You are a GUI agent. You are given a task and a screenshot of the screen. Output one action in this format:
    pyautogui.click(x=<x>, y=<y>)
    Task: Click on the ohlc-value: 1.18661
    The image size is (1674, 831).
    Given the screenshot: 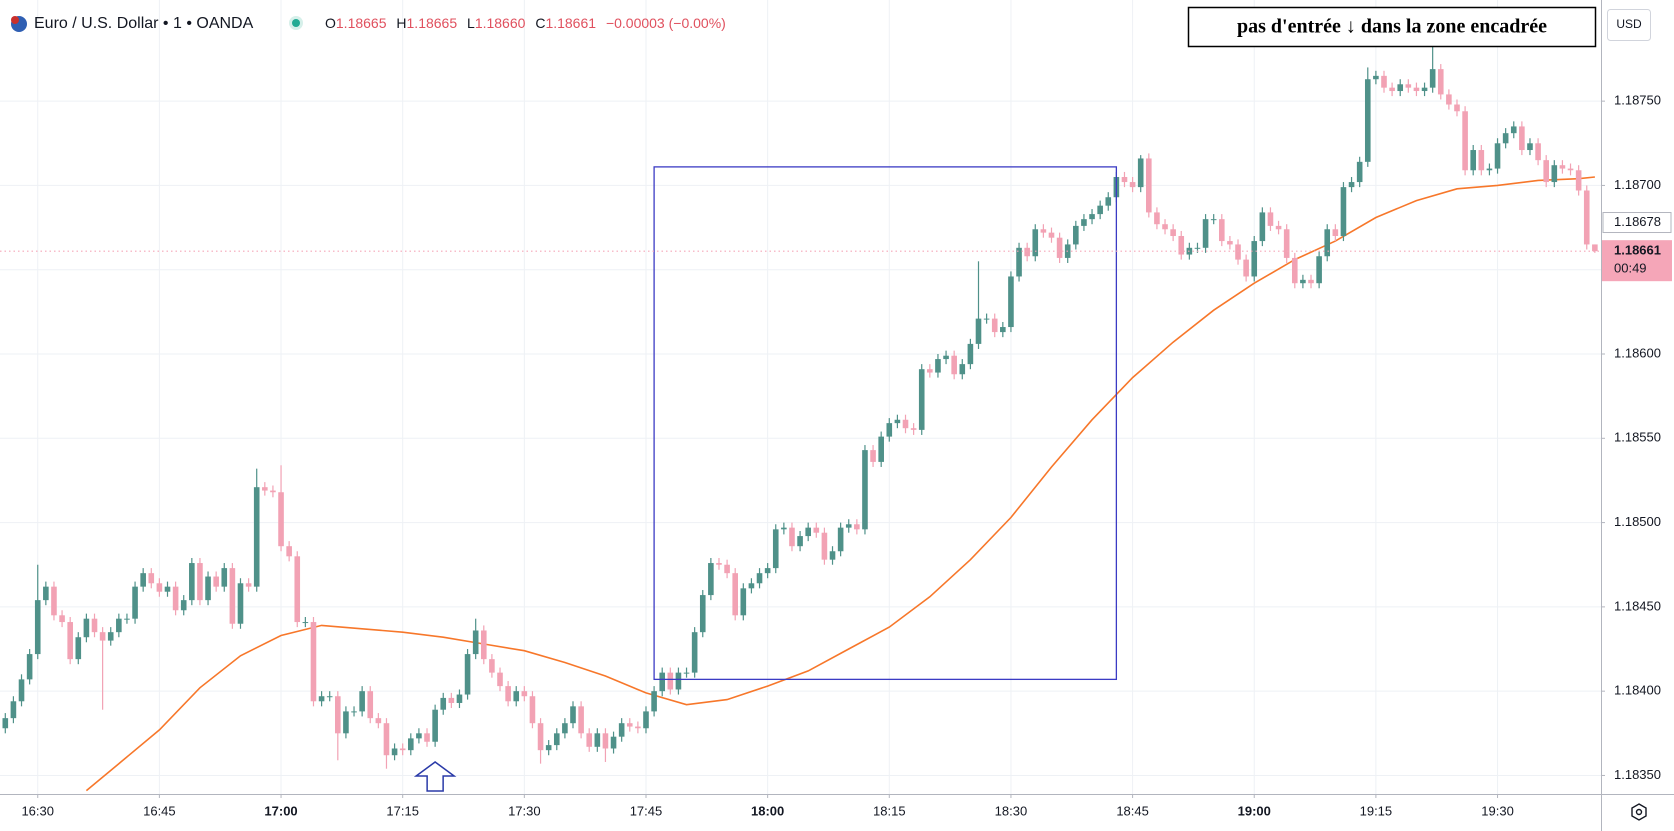 What is the action you would take?
    pyautogui.click(x=570, y=23)
    